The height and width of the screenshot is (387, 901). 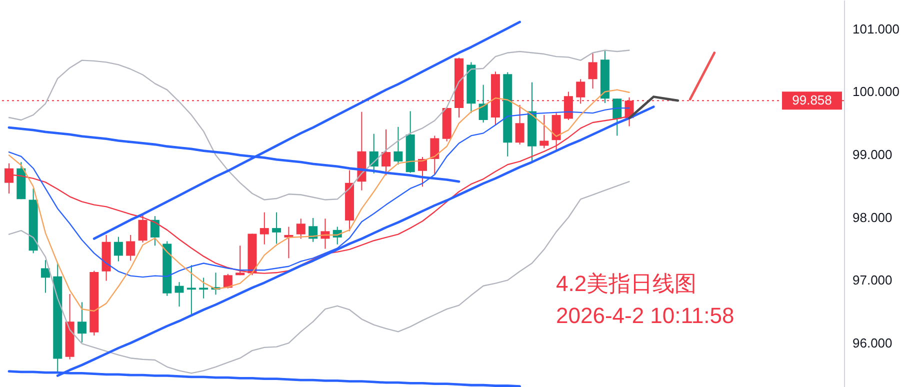 I want to click on y-tick-label: 98.000, so click(x=872, y=217).